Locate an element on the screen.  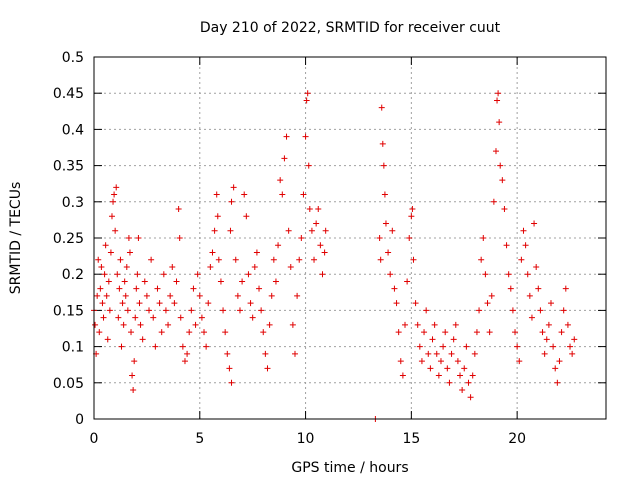
y-axis-label: SRMTID / TECUs is located at coordinates (16, 238).